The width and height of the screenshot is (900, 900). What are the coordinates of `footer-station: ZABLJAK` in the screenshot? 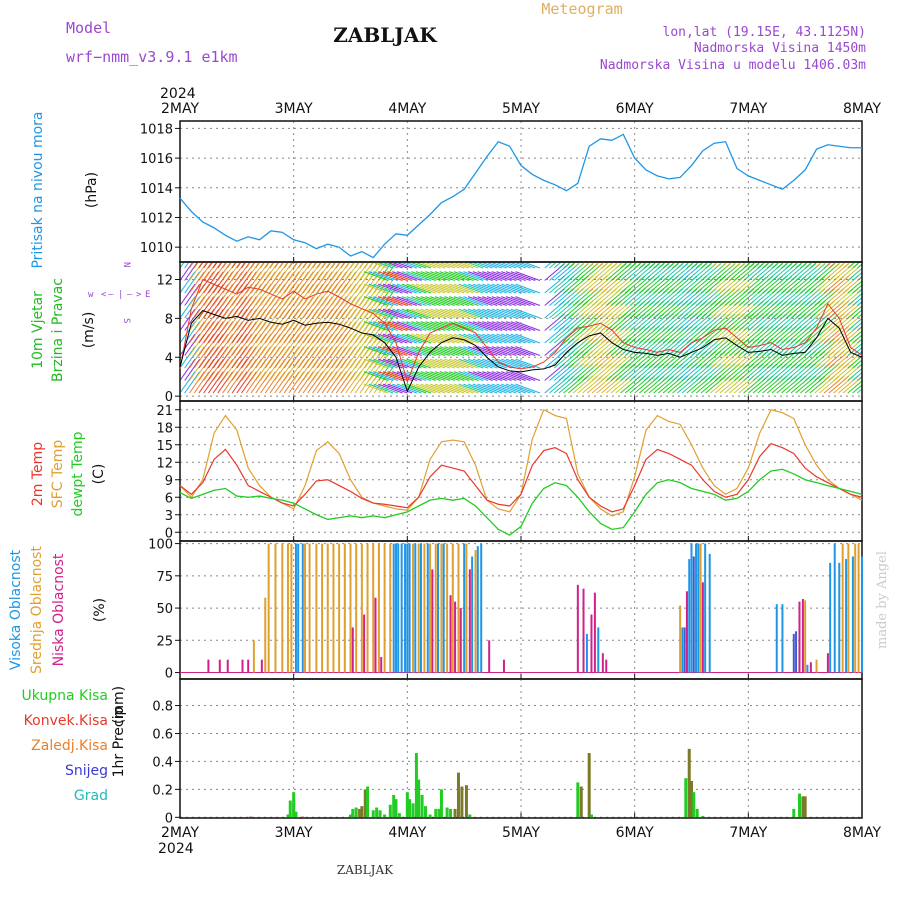 It's located at (365, 870).